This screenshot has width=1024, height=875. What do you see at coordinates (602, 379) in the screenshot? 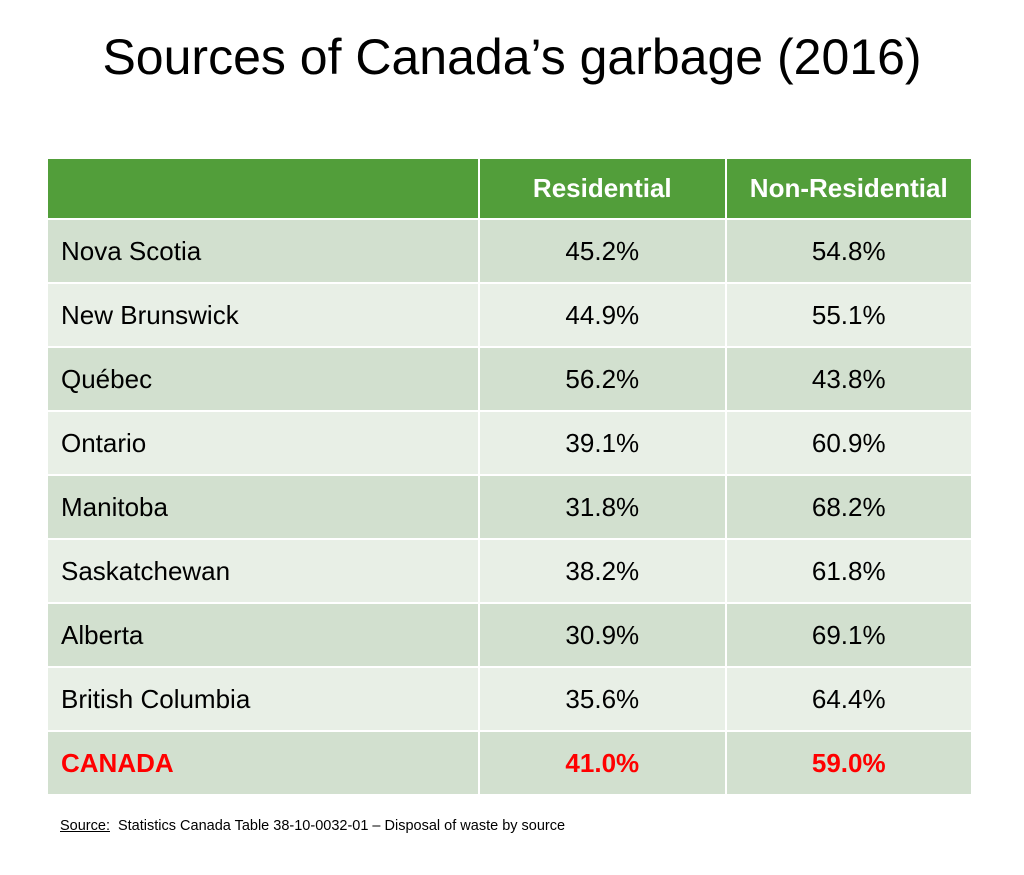
I see `residential-cell: 56.2%` at bounding box center [602, 379].